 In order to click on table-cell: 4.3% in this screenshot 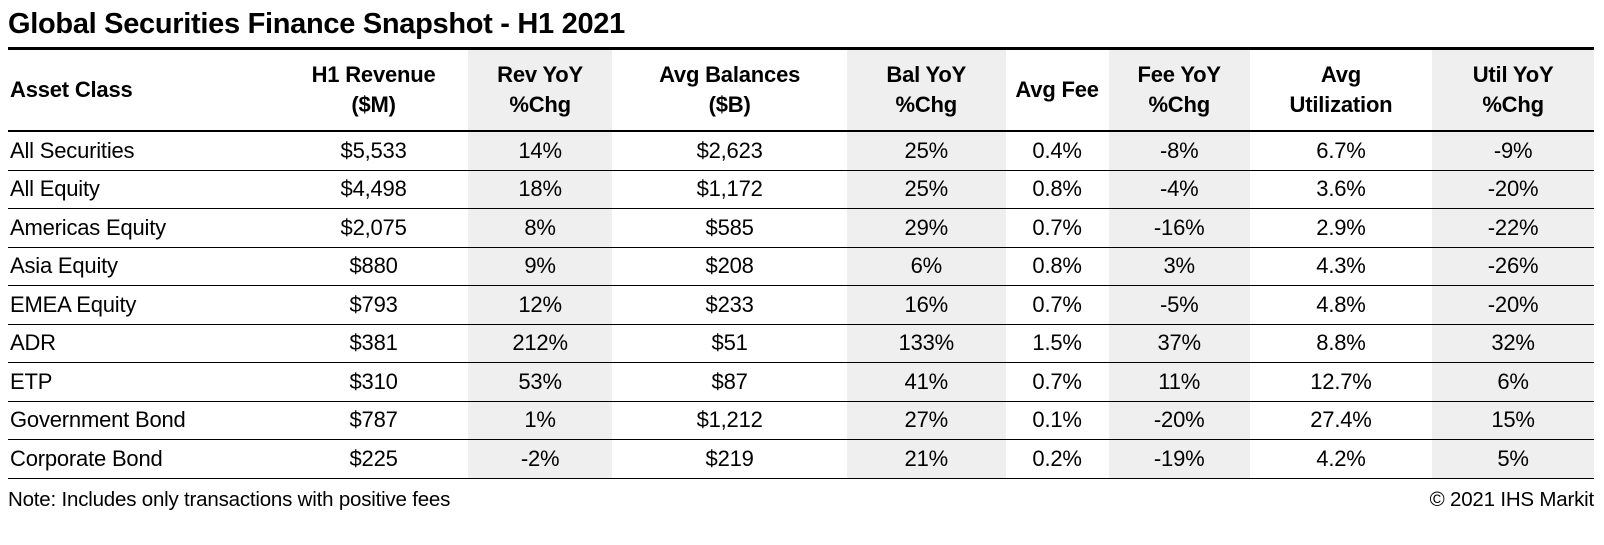, I will do `click(1341, 266)`.